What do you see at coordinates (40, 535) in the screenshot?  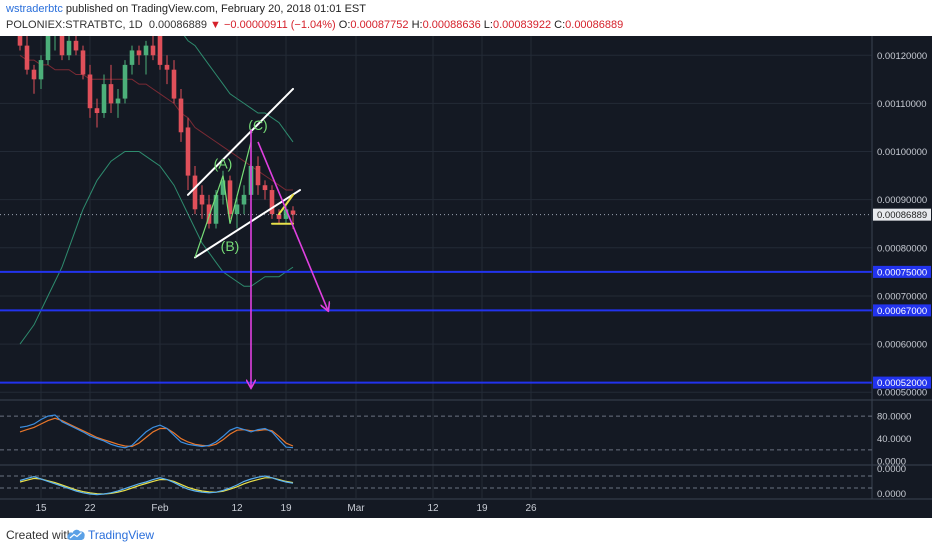 I see `created-with-label: Created with` at bounding box center [40, 535].